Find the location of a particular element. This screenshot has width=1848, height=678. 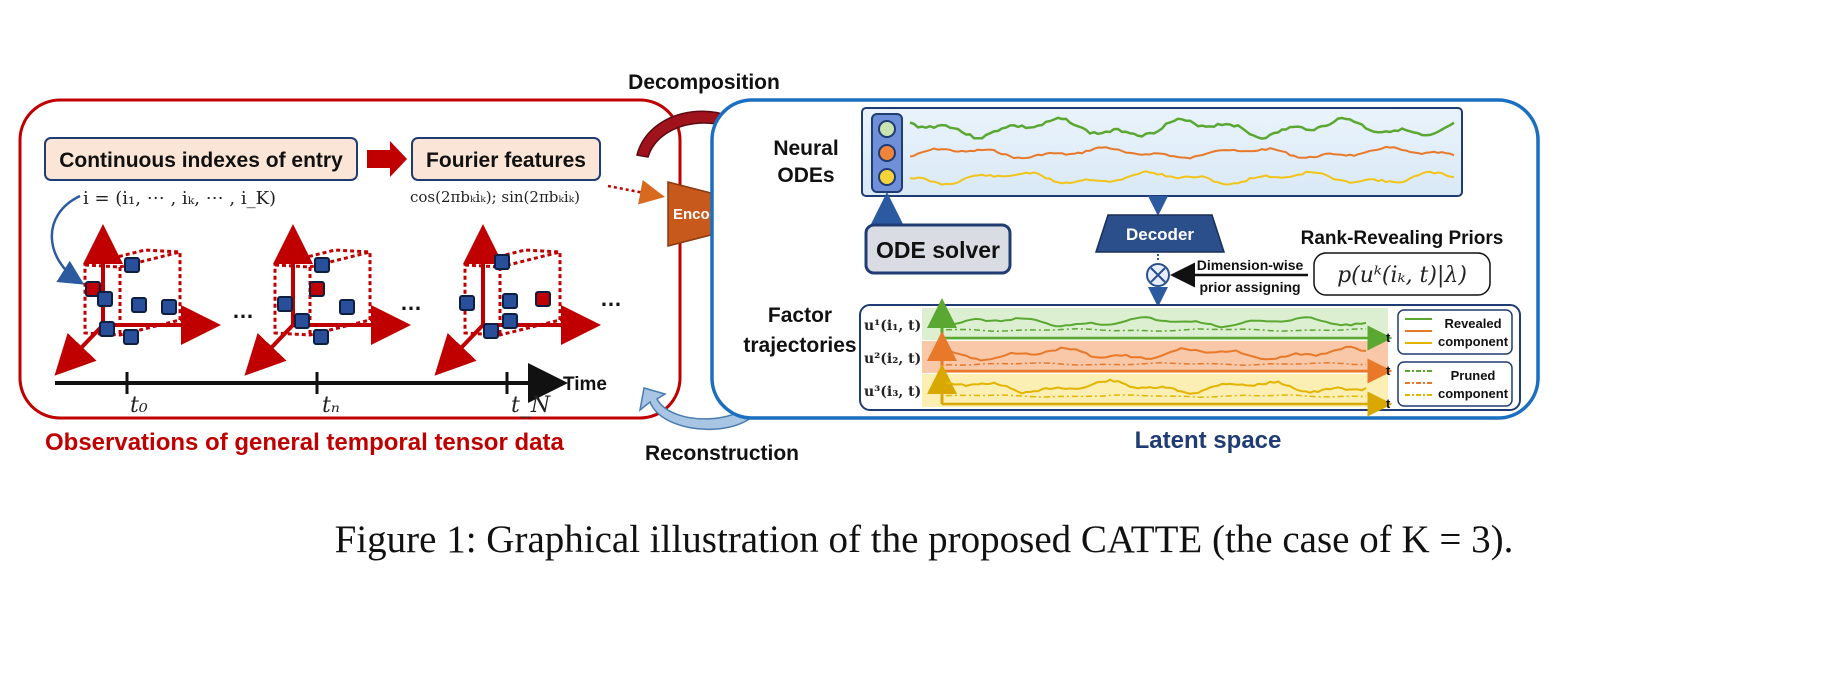

neural-ode-panel is located at coordinates (1162, 152).